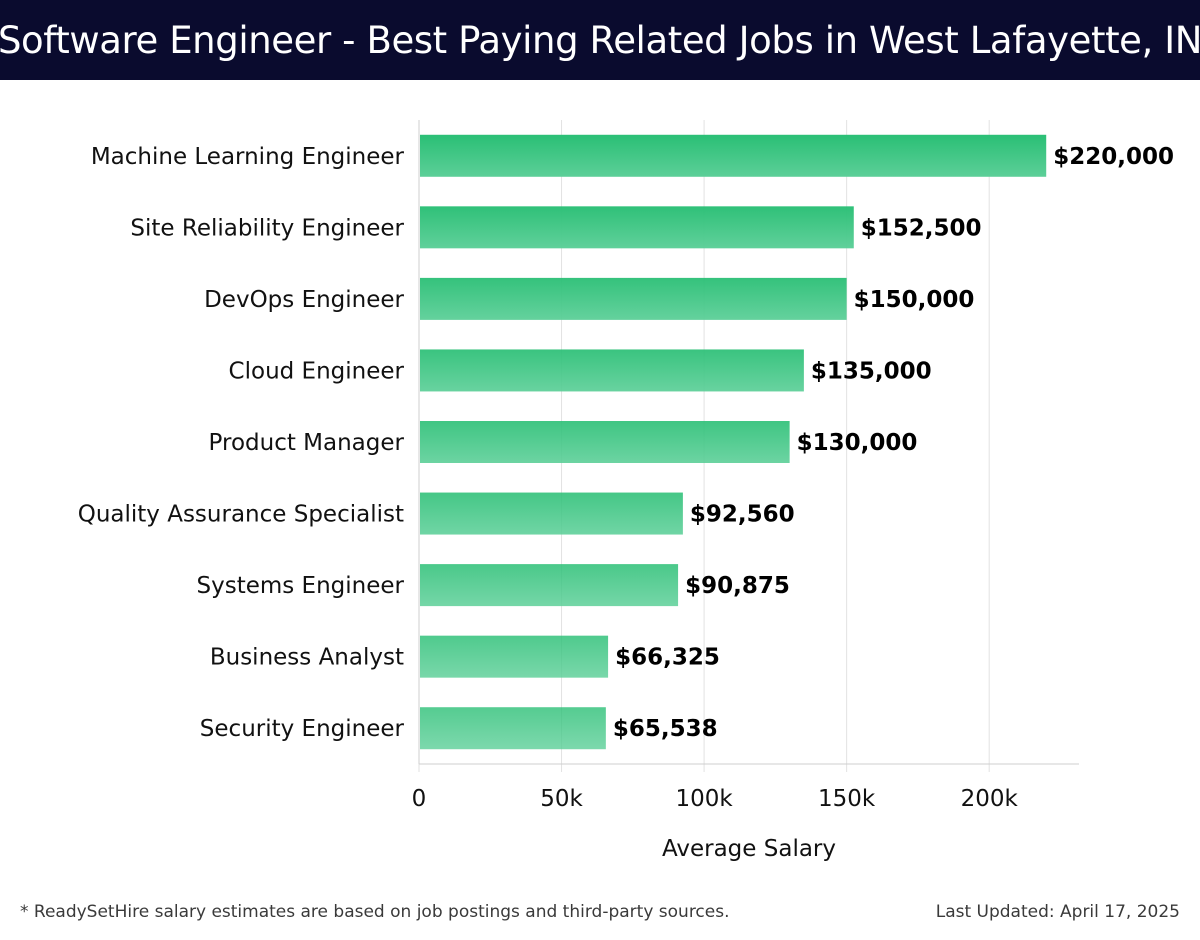  Describe the element at coordinates (847, 799) in the screenshot. I see `x-tick-label: 150k` at that location.